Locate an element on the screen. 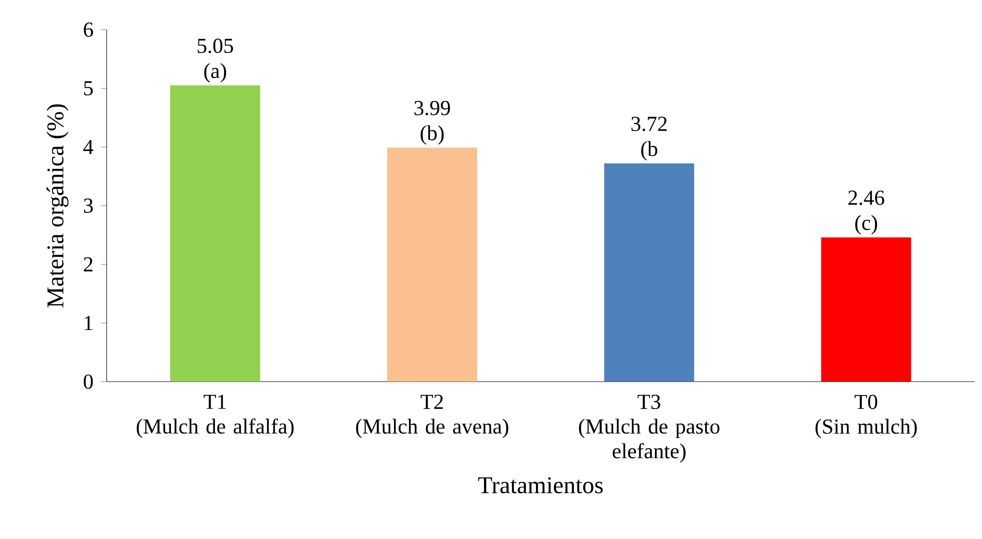 The height and width of the screenshot is (539, 982). y-tick-label: 0 is located at coordinates (88, 381).